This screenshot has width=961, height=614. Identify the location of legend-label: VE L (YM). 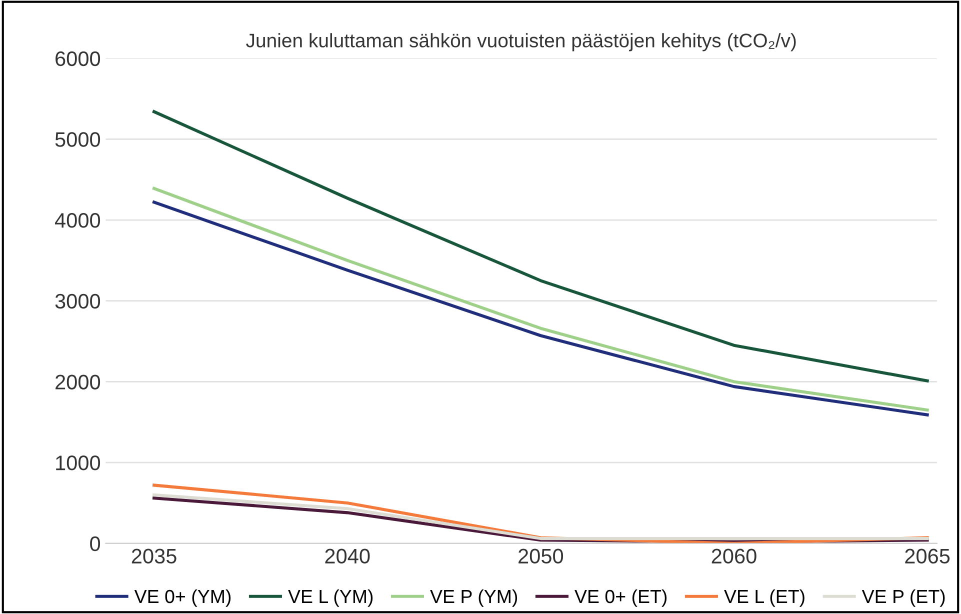
(330, 598).